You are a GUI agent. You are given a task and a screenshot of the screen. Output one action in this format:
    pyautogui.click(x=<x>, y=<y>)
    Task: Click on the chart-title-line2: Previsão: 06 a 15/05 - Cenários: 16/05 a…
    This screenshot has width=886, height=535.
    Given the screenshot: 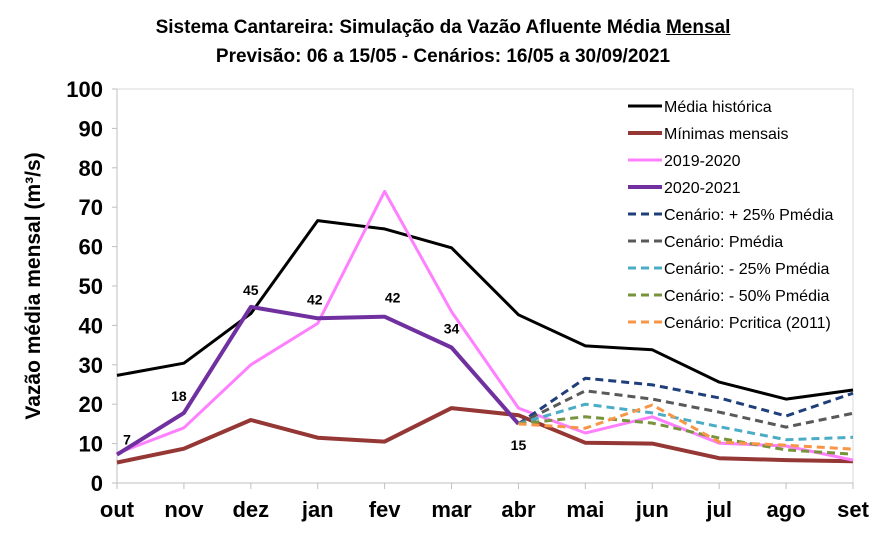 What is the action you would take?
    pyautogui.click(x=443, y=56)
    